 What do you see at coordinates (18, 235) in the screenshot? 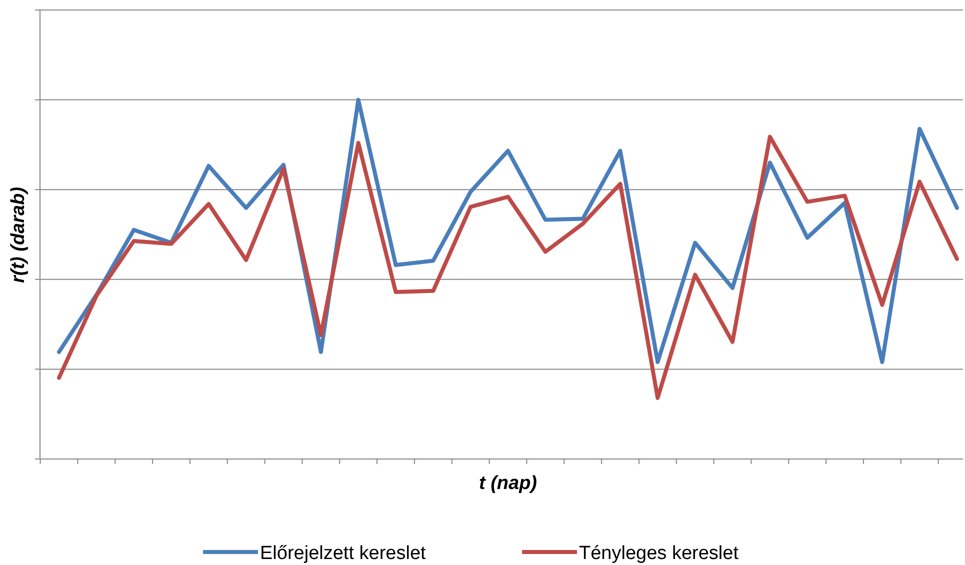
I see `y-axis-title: r(t) (darab)` at bounding box center [18, 235].